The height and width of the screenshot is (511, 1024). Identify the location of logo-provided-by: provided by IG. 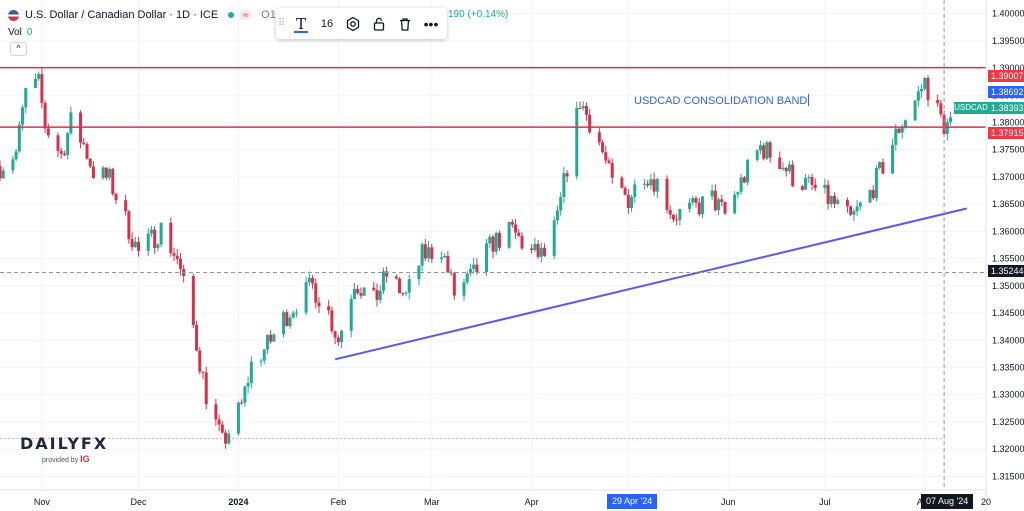
(75, 459).